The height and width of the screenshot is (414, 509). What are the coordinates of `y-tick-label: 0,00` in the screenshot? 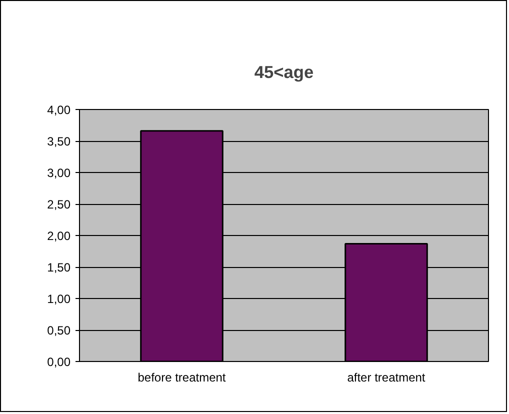 It's located at (59, 362).